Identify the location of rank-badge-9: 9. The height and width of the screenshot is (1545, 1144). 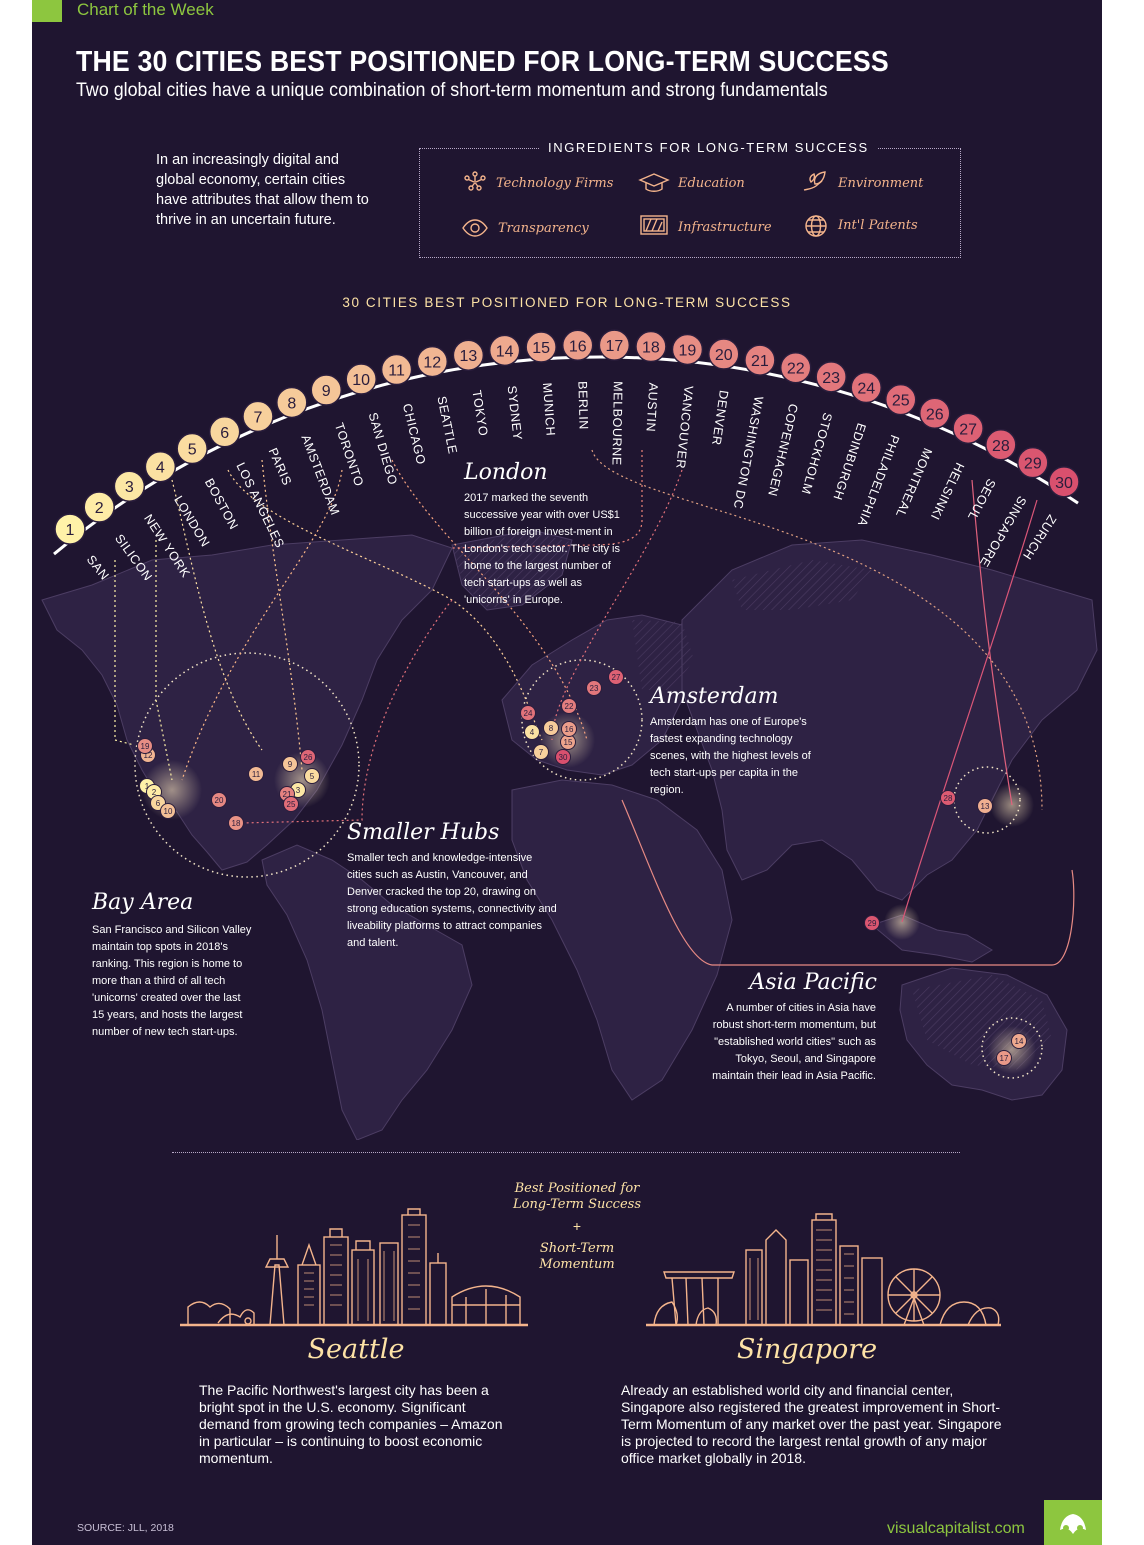
(326, 390).